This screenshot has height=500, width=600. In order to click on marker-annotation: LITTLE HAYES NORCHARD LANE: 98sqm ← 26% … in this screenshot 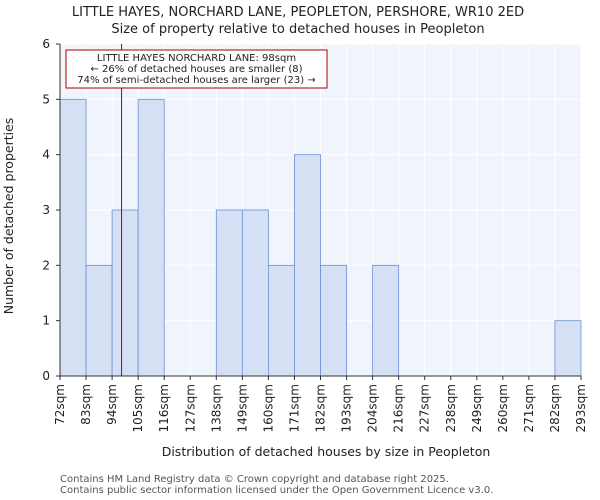, I will do `click(196, 69)`.